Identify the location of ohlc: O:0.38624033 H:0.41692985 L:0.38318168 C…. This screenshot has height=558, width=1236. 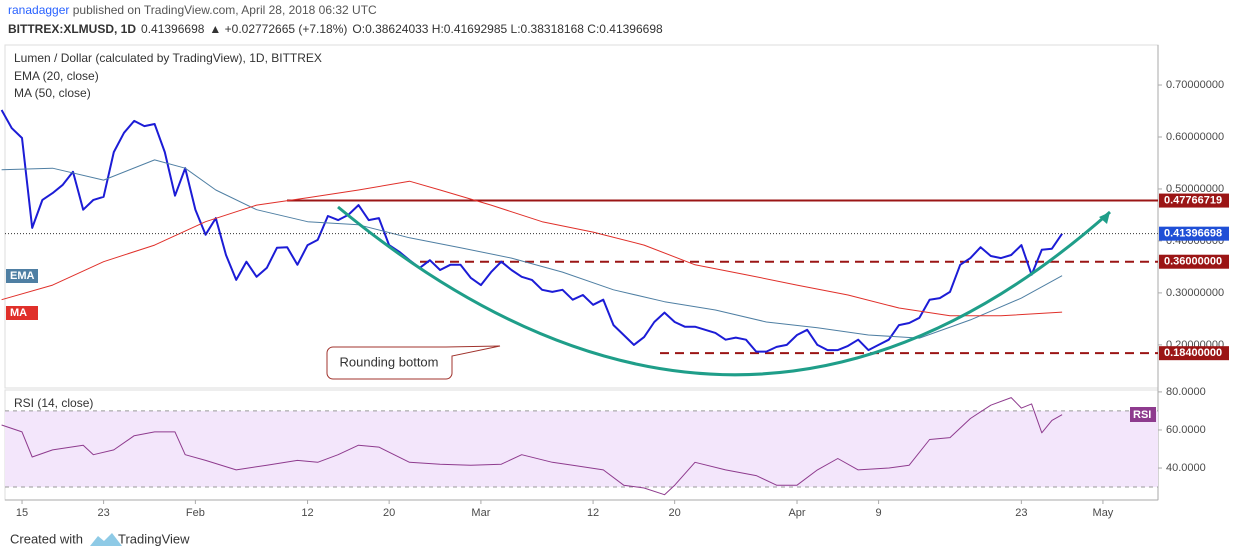
(507, 29).